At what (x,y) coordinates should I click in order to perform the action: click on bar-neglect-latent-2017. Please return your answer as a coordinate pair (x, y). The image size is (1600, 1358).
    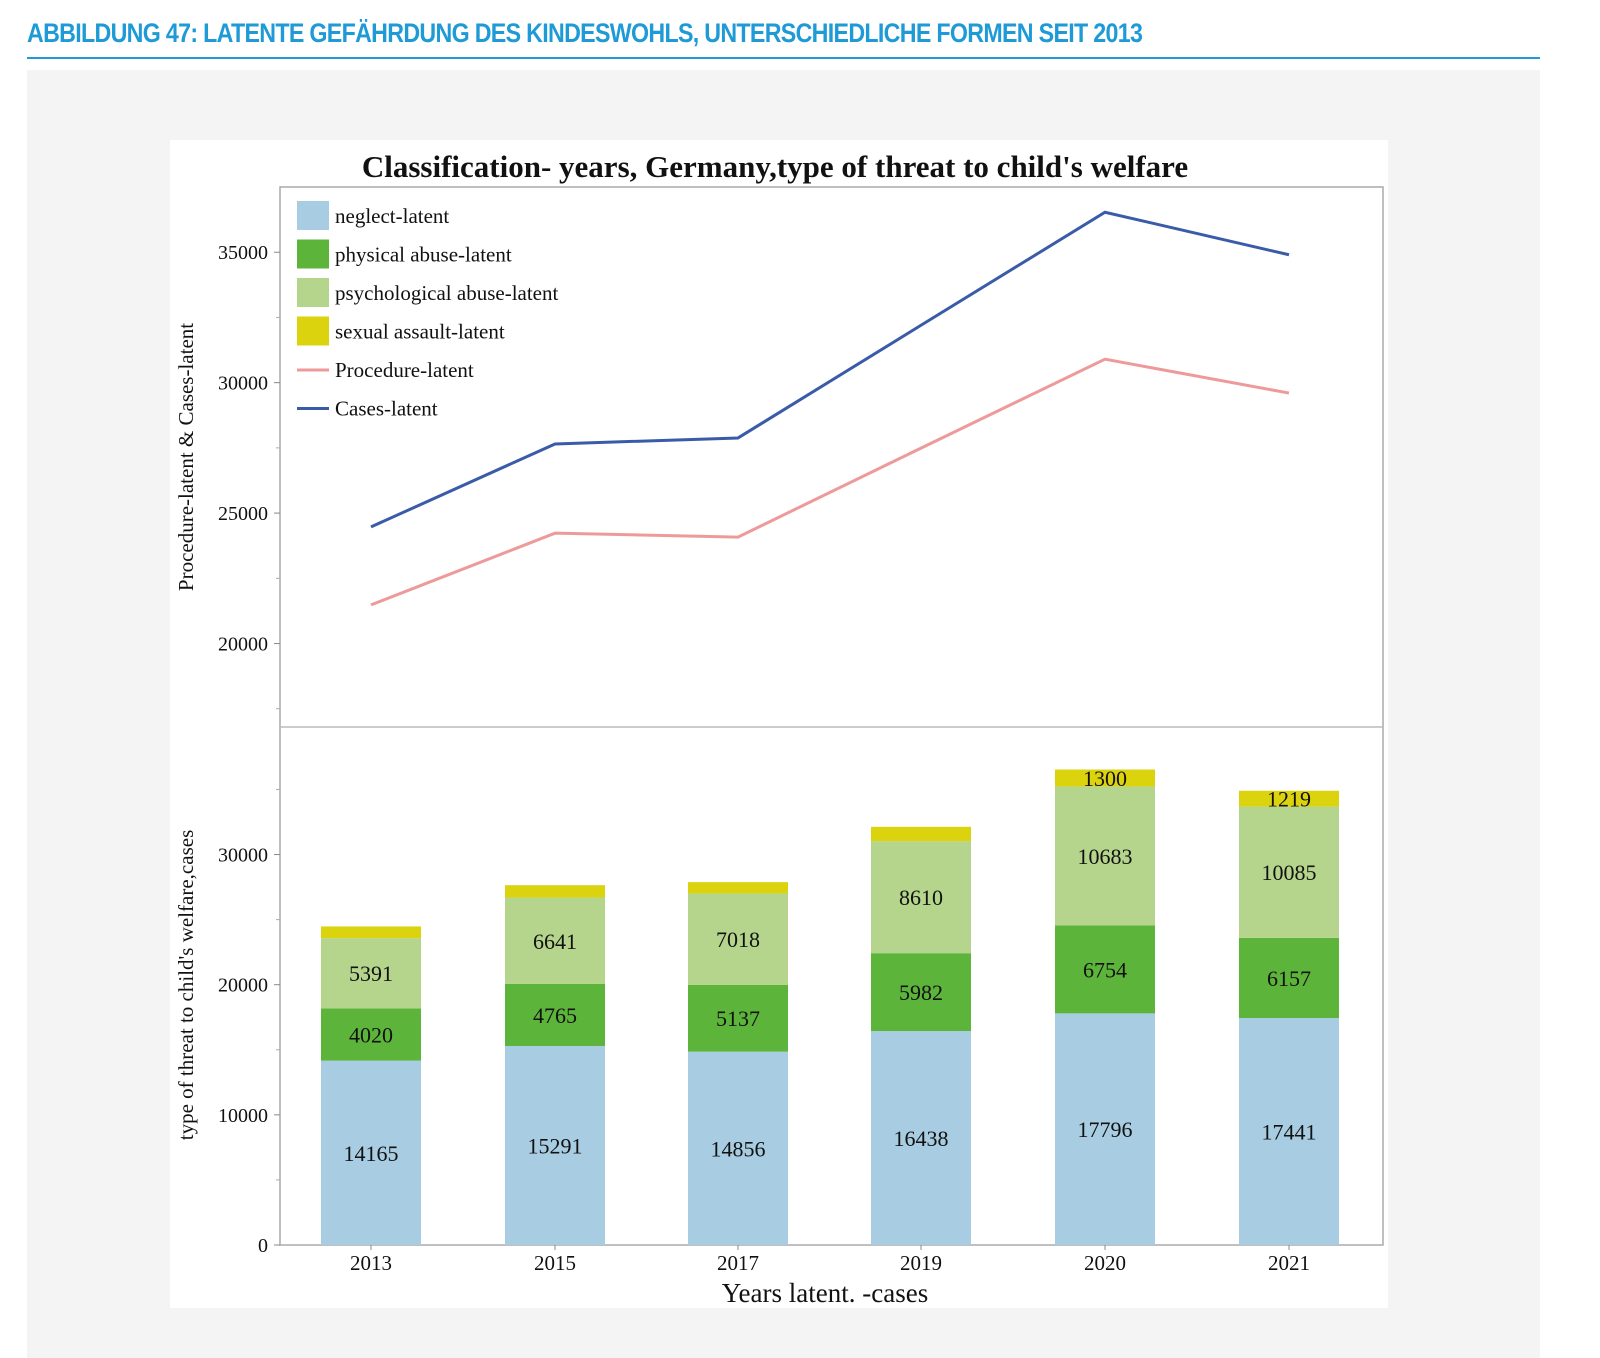
    Looking at the image, I should click on (738, 1148).